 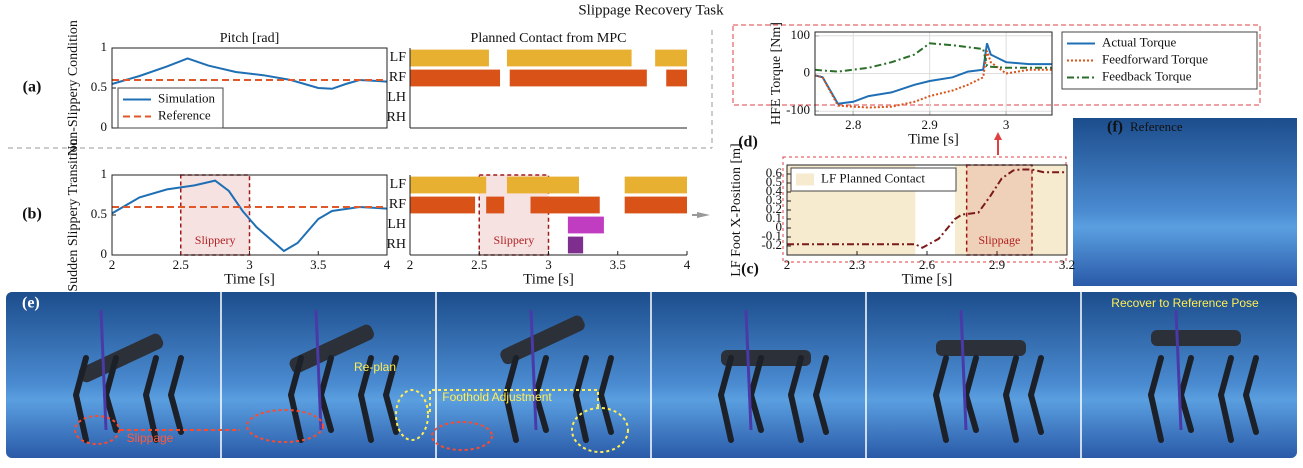 What do you see at coordinates (618, 264) in the screenshot?
I see `x-tick-label: 3.5` at bounding box center [618, 264].